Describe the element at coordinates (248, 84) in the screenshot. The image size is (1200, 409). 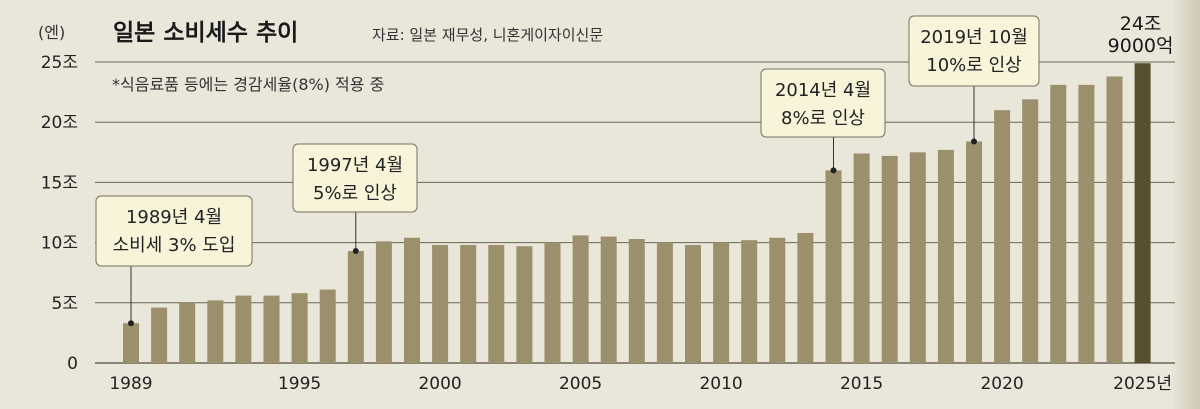
I see `note-text: *식음료품 등에는 경감세율(8%) 적용 중` at that location.